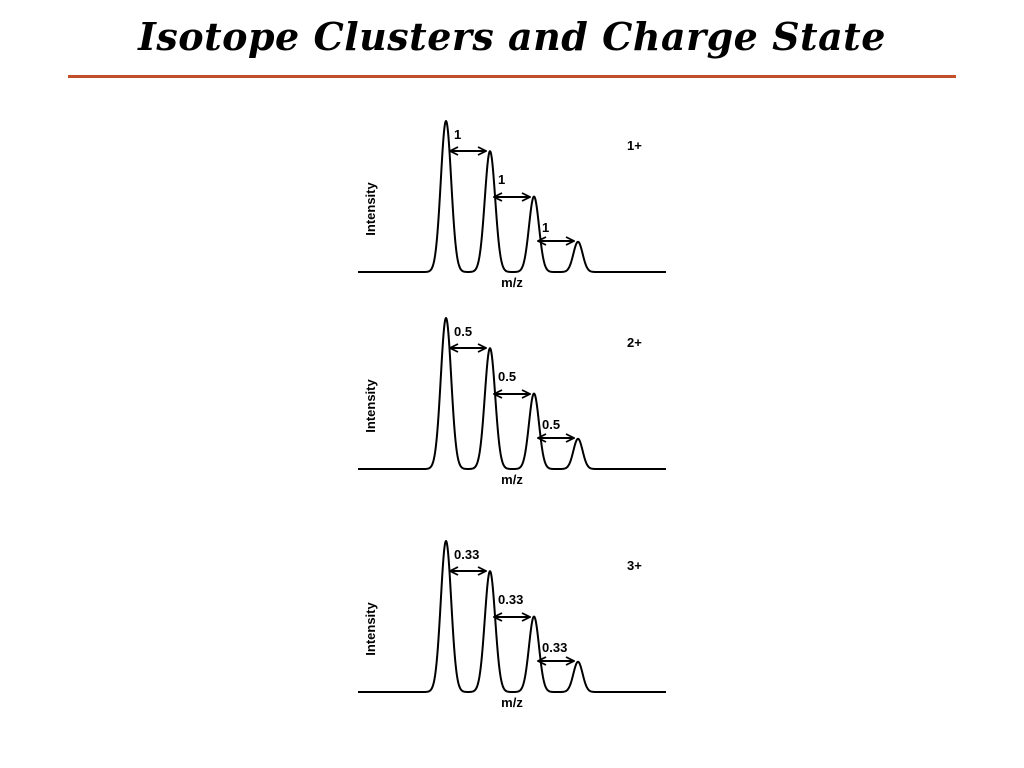  I want to click on charge-state-label: 2+, so click(634, 342).